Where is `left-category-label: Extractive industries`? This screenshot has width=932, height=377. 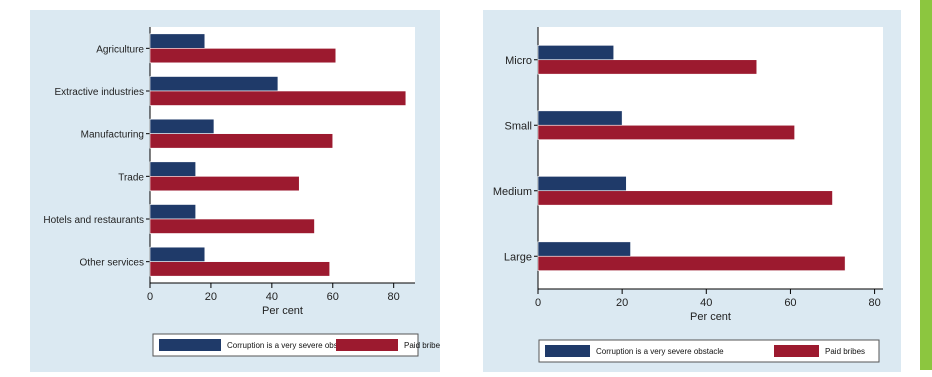
left-category-label: Extractive industries is located at coordinates (99, 92).